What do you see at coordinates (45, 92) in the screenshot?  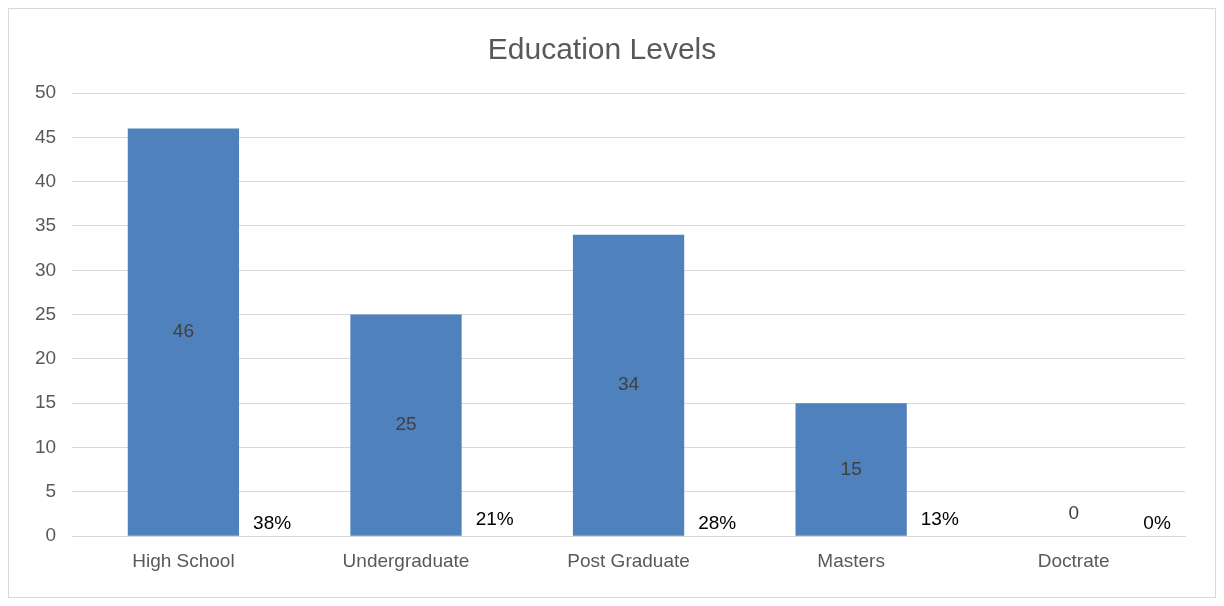 I see `y-tick-label: 50` at bounding box center [45, 92].